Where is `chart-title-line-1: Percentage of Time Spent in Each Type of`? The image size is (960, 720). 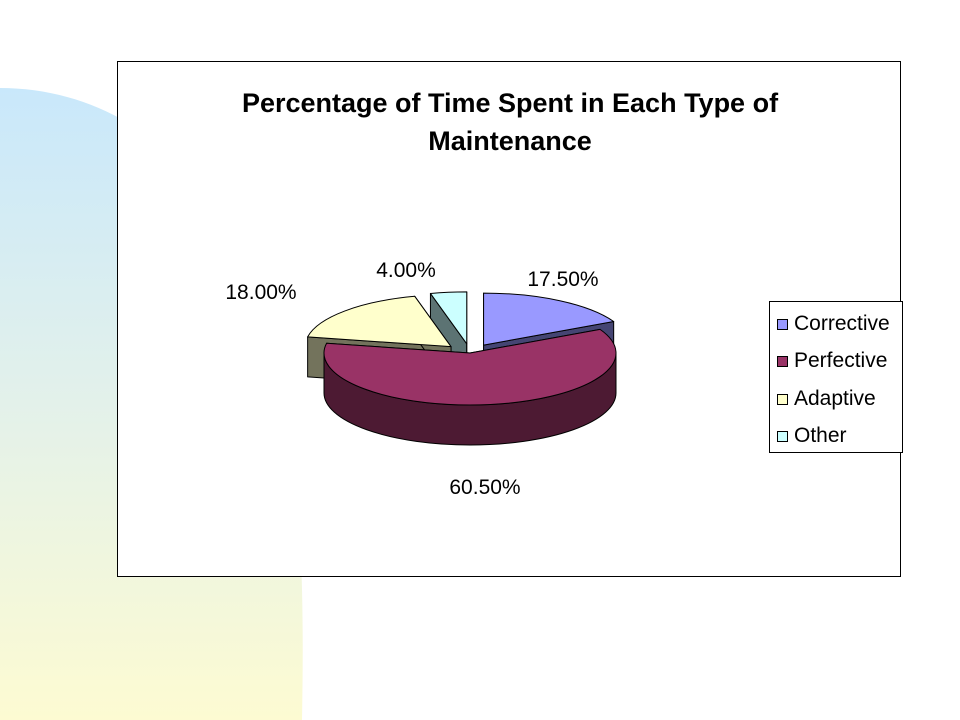
chart-title-line-1: Percentage of Time Spent in Each Type of is located at coordinates (510, 103).